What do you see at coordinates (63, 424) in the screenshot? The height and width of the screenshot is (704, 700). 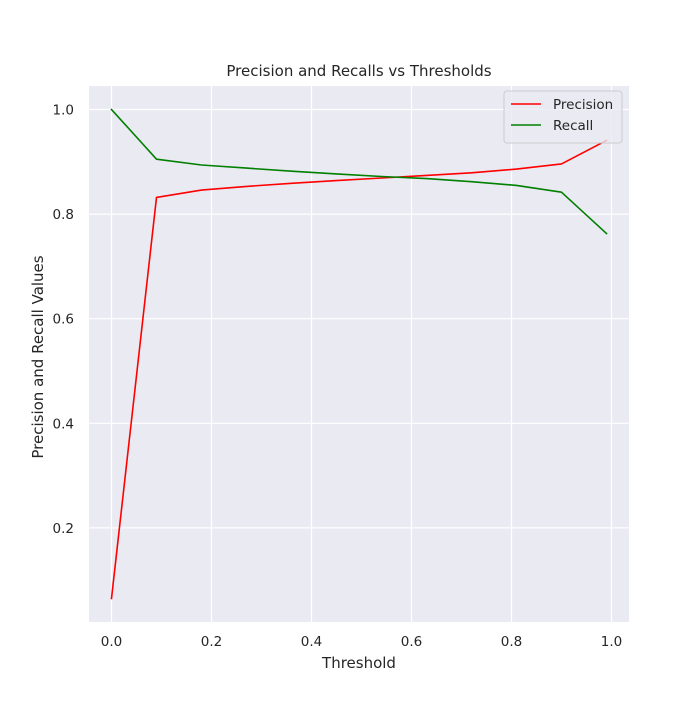 I see `y-tick-label: 0.4` at bounding box center [63, 424].